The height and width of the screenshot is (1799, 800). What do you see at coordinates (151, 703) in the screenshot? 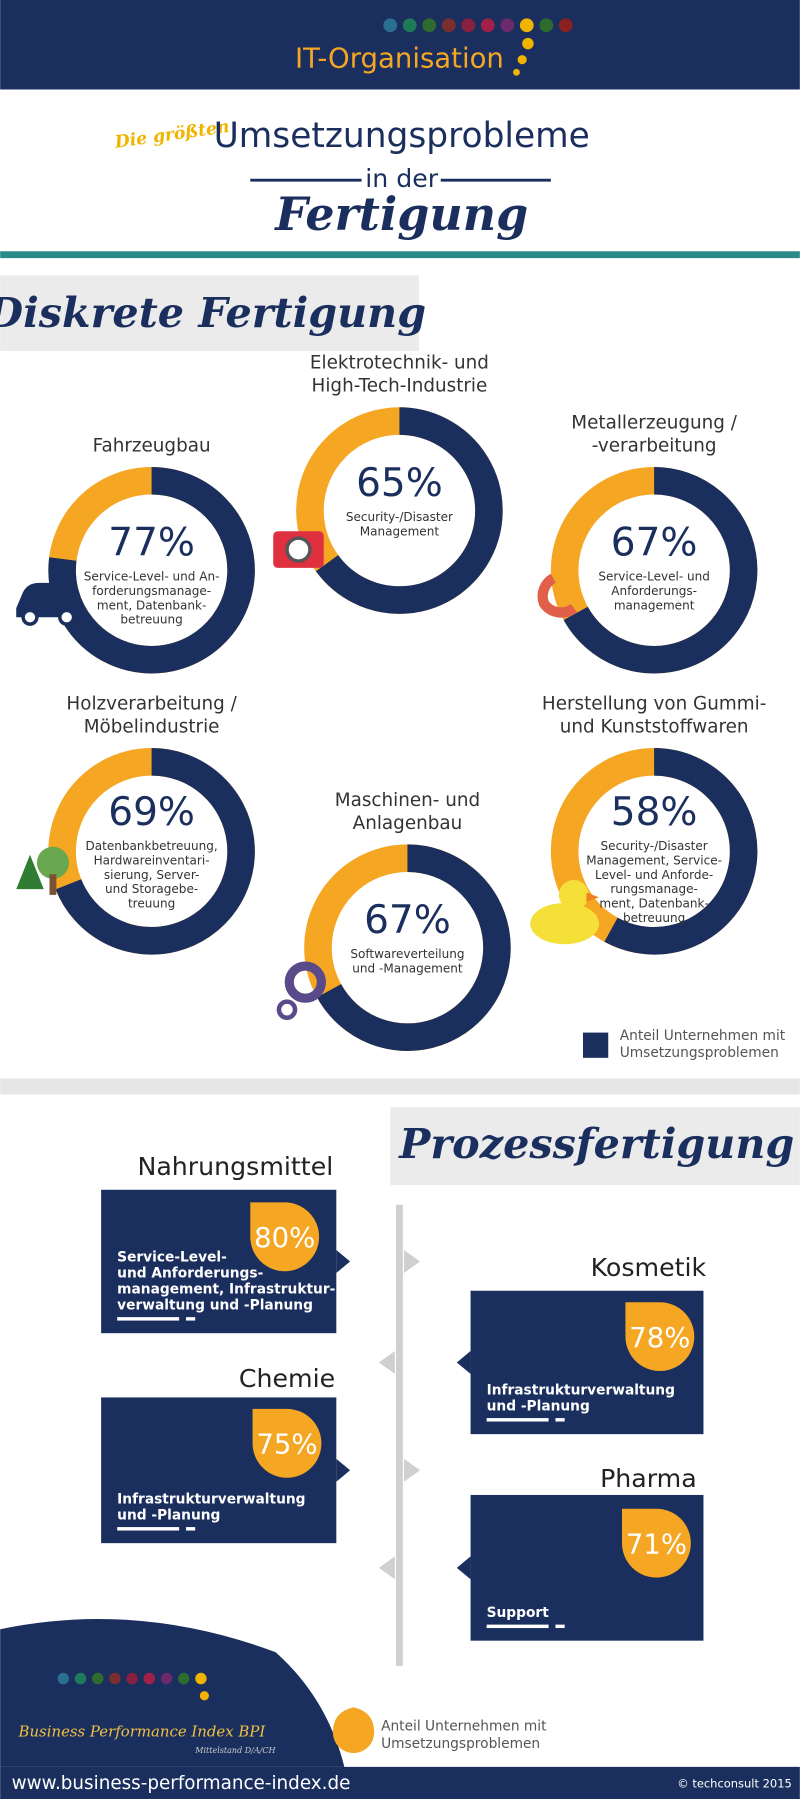
I see `category-name: Holzverarbeitung /` at bounding box center [151, 703].